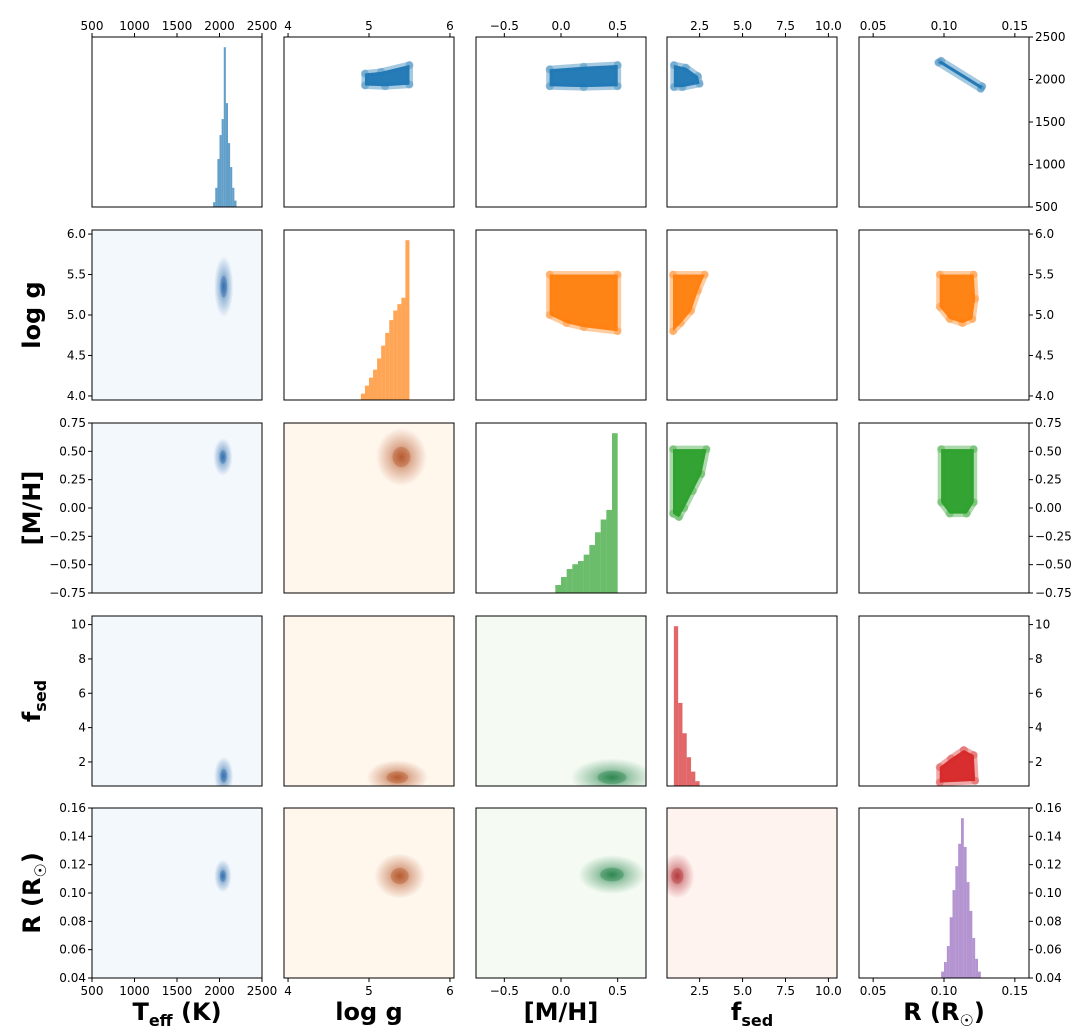 This screenshot has width=1079, height=1036. What do you see at coordinates (979, 1012) in the screenshot?
I see `title-tail: )` at bounding box center [979, 1012].